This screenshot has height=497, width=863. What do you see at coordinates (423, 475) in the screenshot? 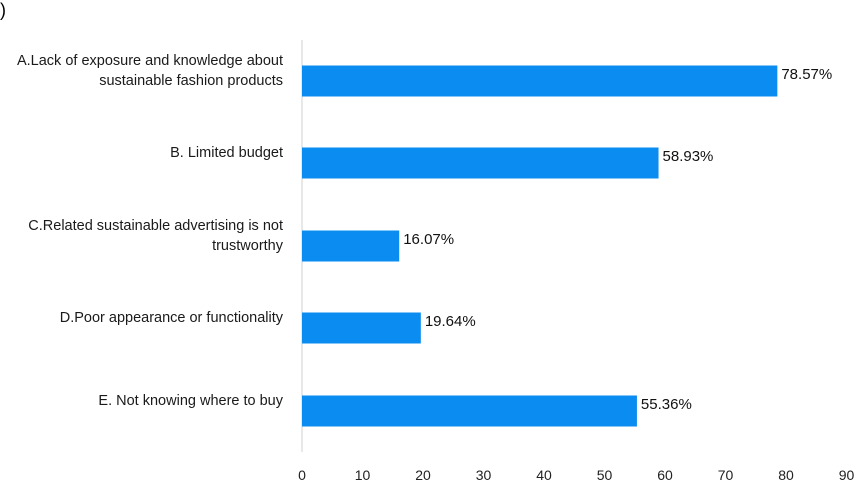
I see `x-tick-label-2: 20` at bounding box center [423, 475].